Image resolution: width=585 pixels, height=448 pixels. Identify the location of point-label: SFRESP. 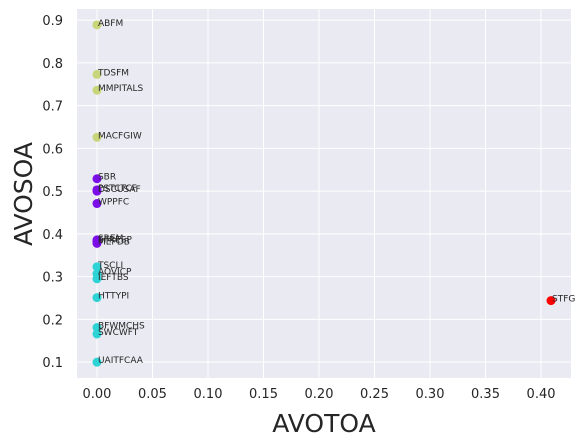
(115, 241).